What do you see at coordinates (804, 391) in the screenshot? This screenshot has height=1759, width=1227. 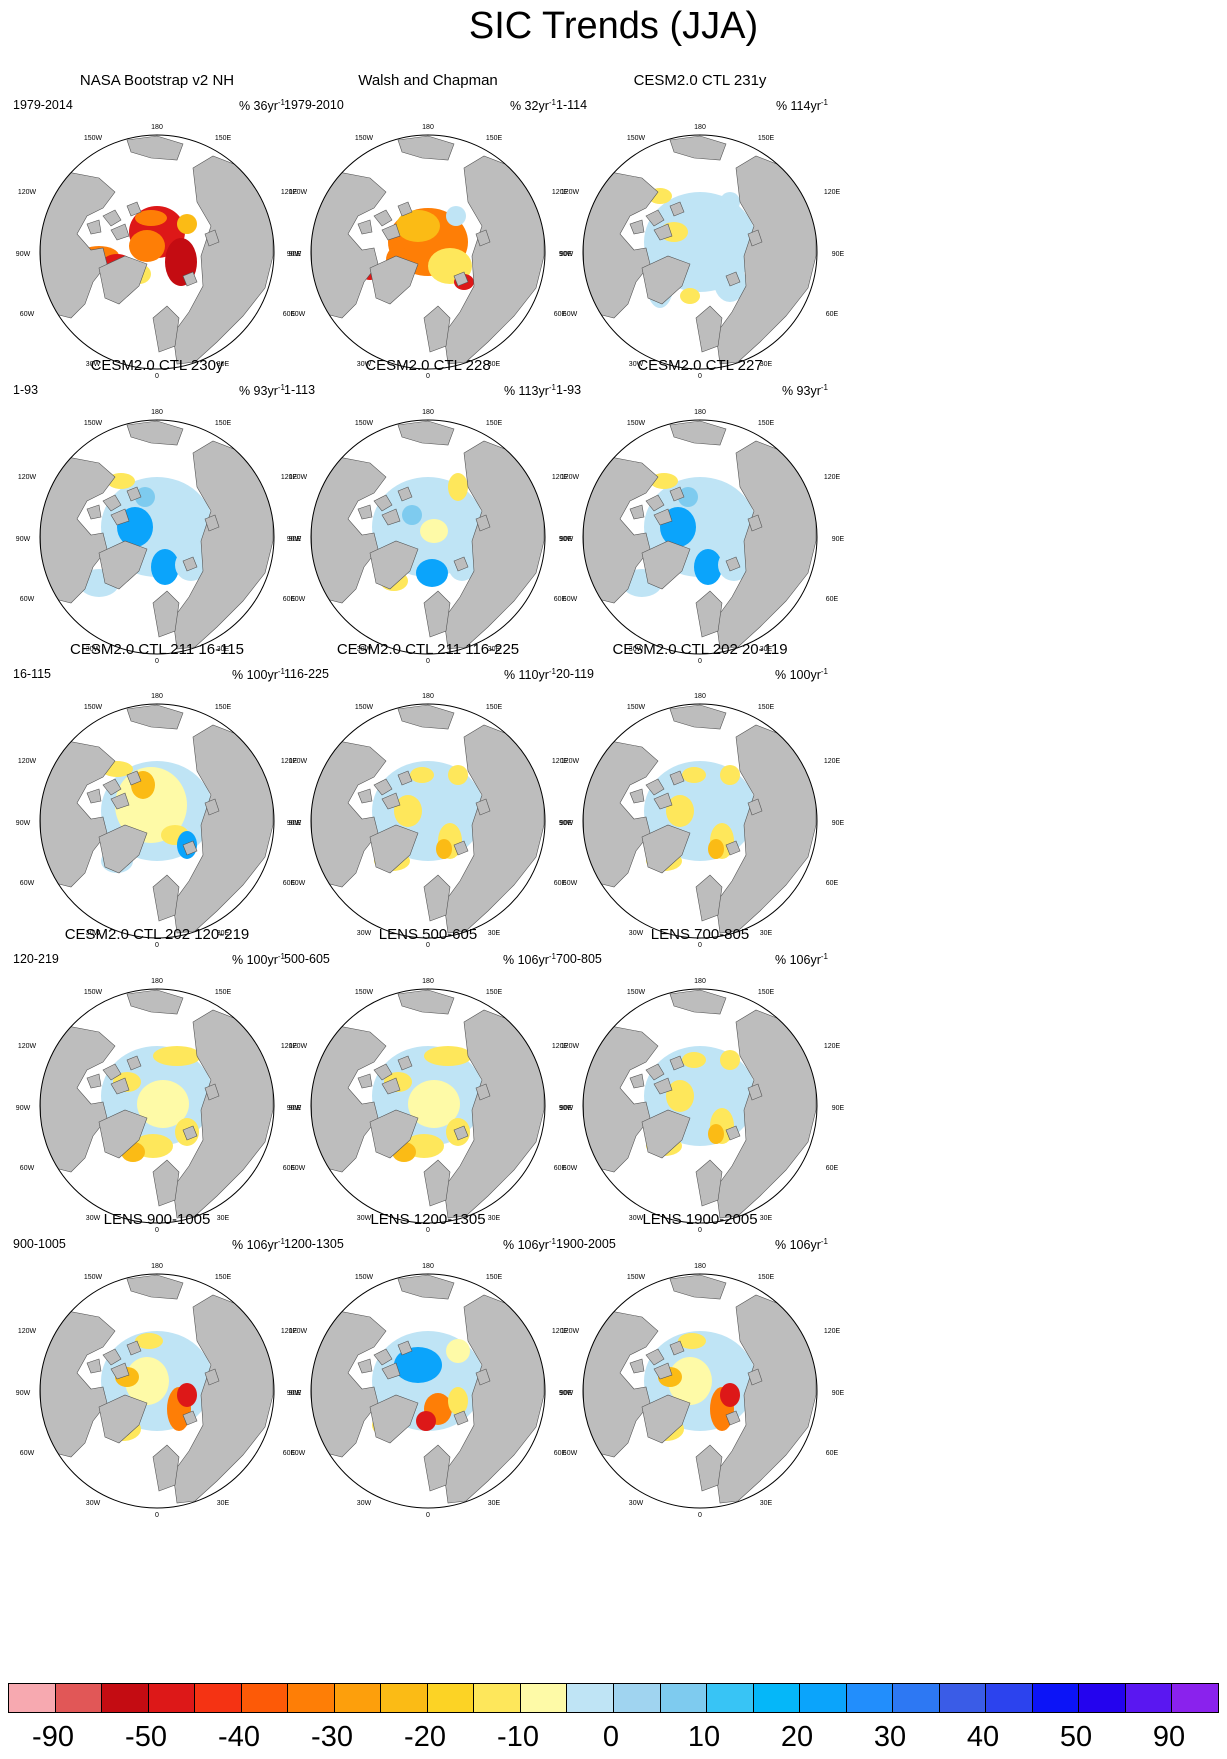 I see `panel-percent-units: % 93yr-1` at bounding box center [804, 391].